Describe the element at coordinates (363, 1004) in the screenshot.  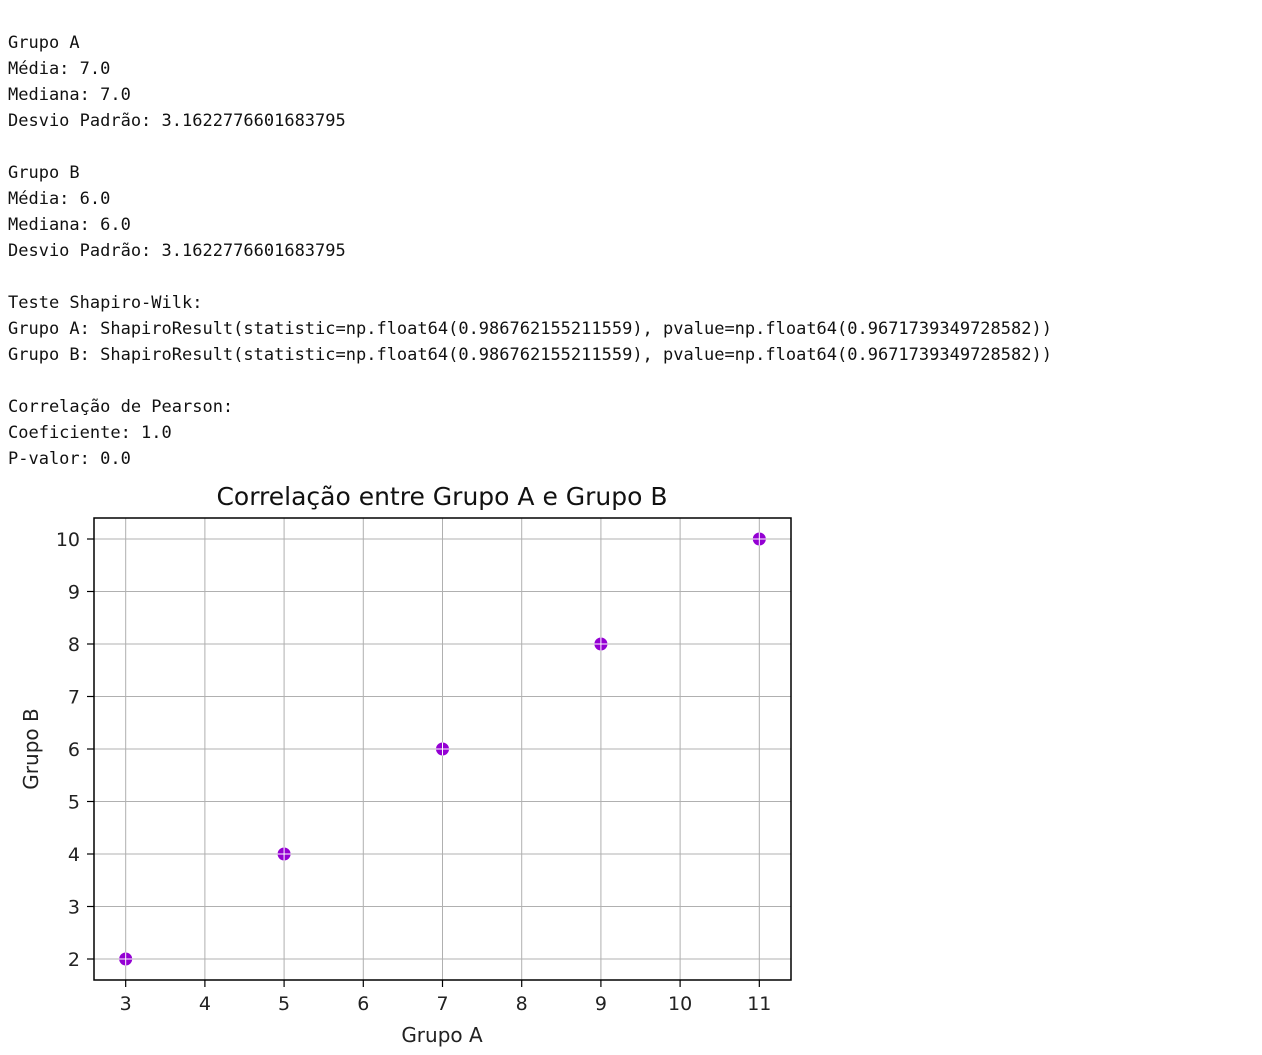
I see `x-tick-label: 6` at that location.